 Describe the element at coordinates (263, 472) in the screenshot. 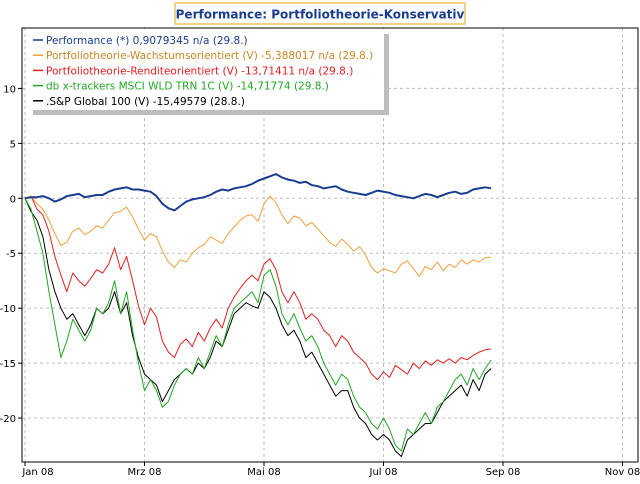

I see `x-tick-label: Mai 08` at that location.